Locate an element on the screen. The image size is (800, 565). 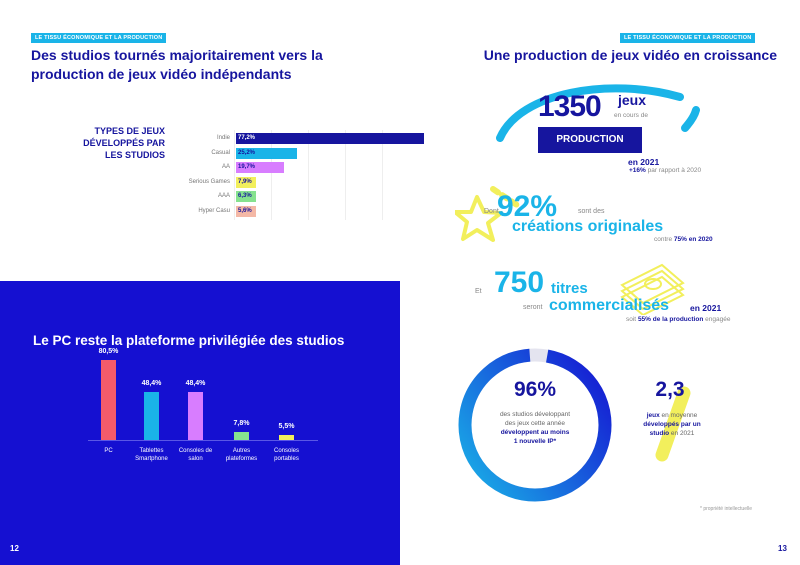
games-sub: en cours de is located at coordinates (631, 115).